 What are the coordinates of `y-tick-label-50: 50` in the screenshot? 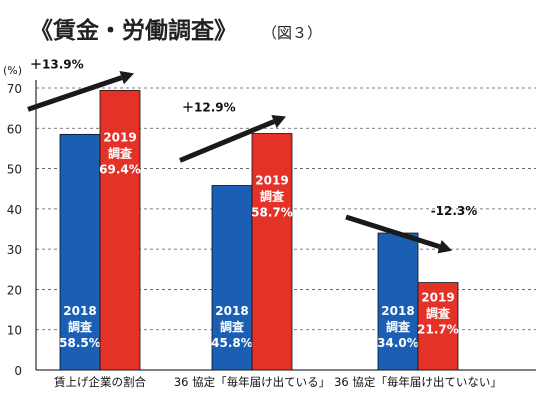 It's located at (14, 170).